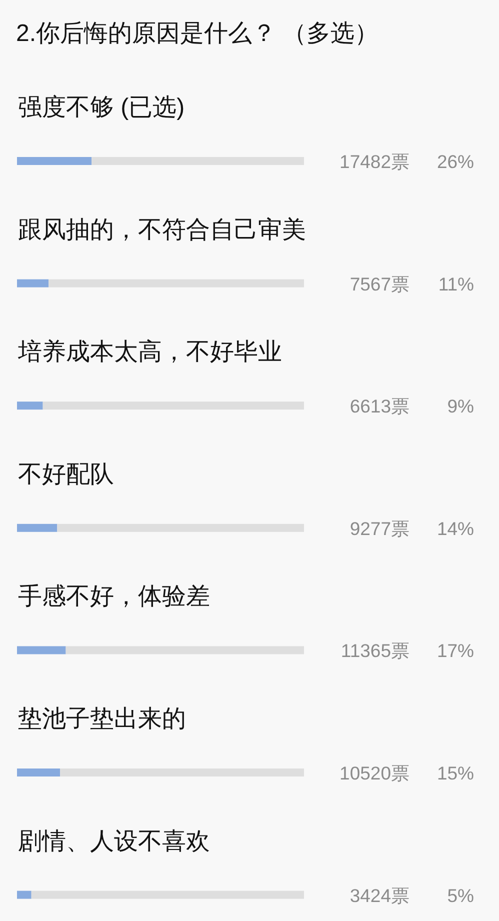 Image resolution: width=499 pixels, height=921 pixels. Describe the element at coordinates (380, 283) in the screenshot. I see `annotation: 7567票` at that location.